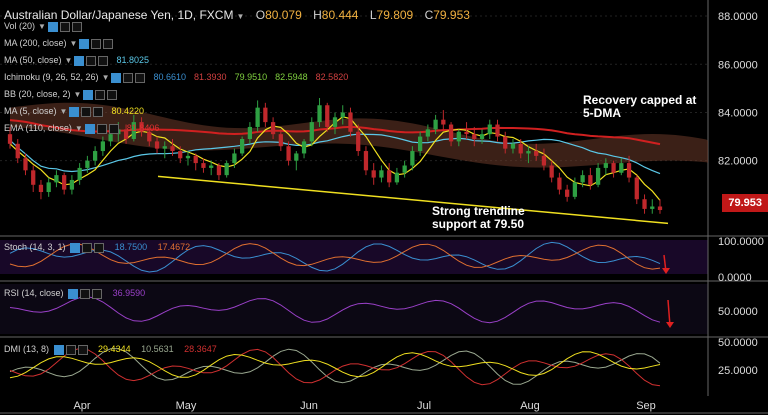  I want to click on rsi-legend: RSI (14, close) 36.9590, so click(74, 293).